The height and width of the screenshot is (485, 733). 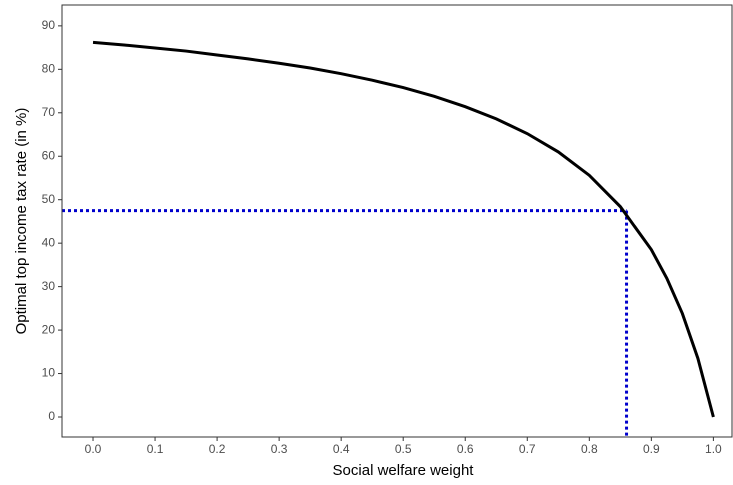 I want to click on y-tick-label: 30, so click(x=49, y=286).